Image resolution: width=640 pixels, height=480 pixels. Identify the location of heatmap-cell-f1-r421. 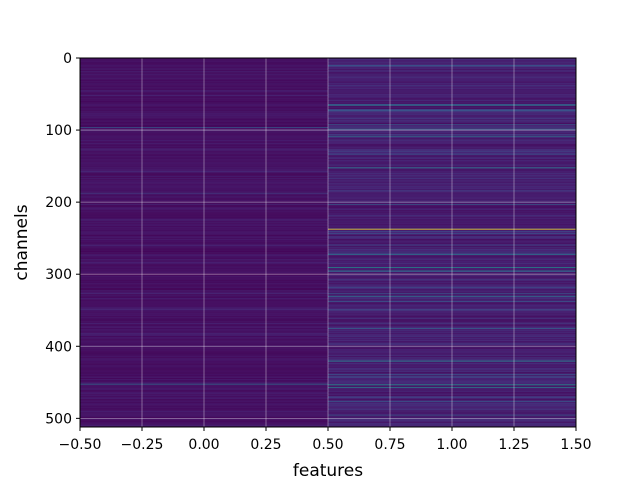
(452, 362).